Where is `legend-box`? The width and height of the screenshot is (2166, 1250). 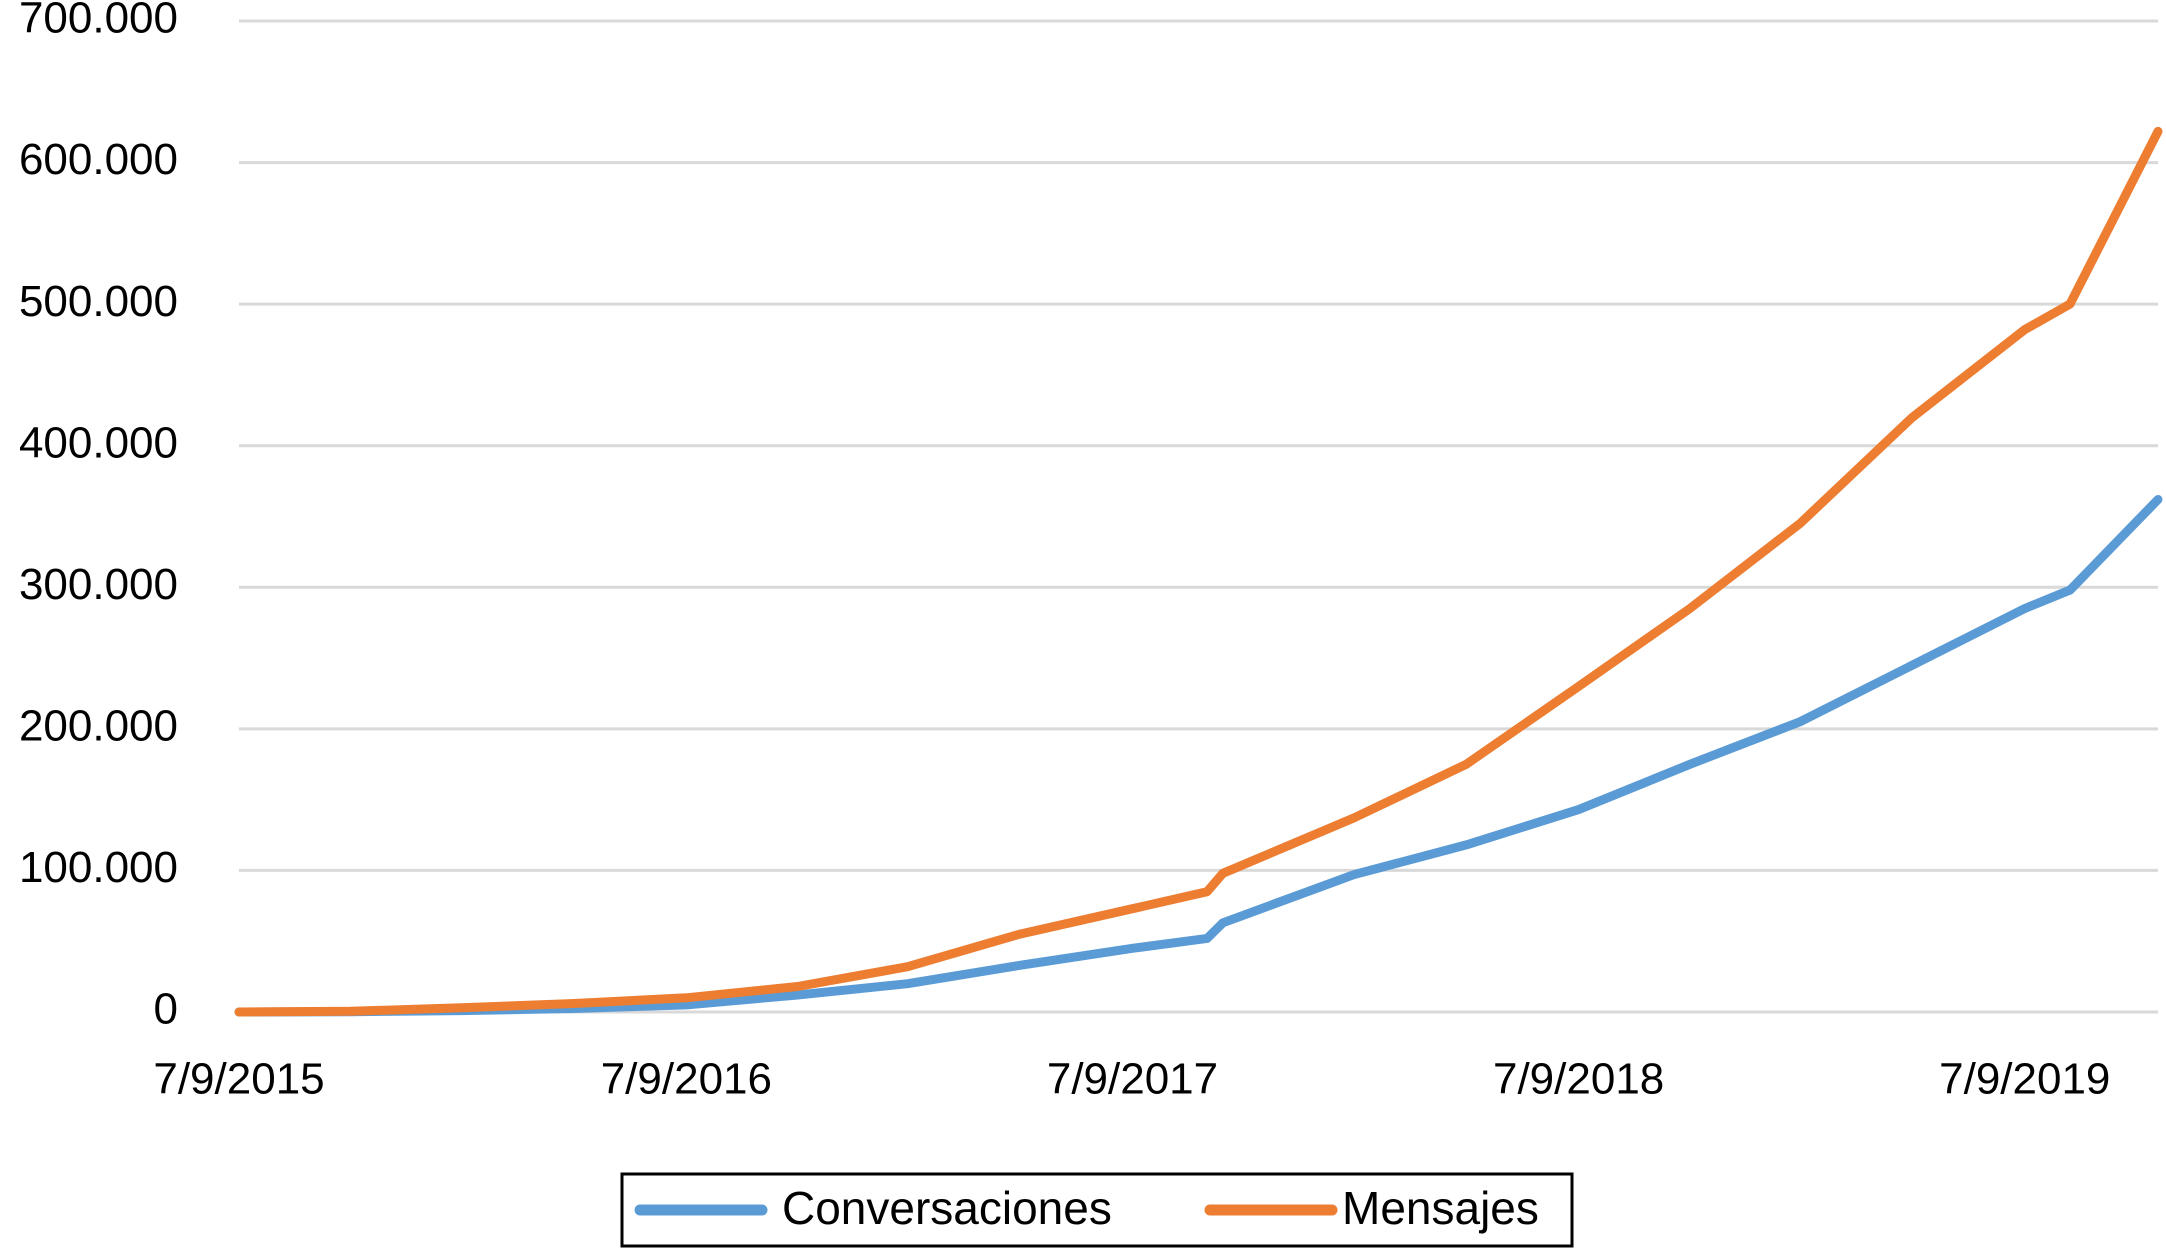 legend-box is located at coordinates (1097, 1210).